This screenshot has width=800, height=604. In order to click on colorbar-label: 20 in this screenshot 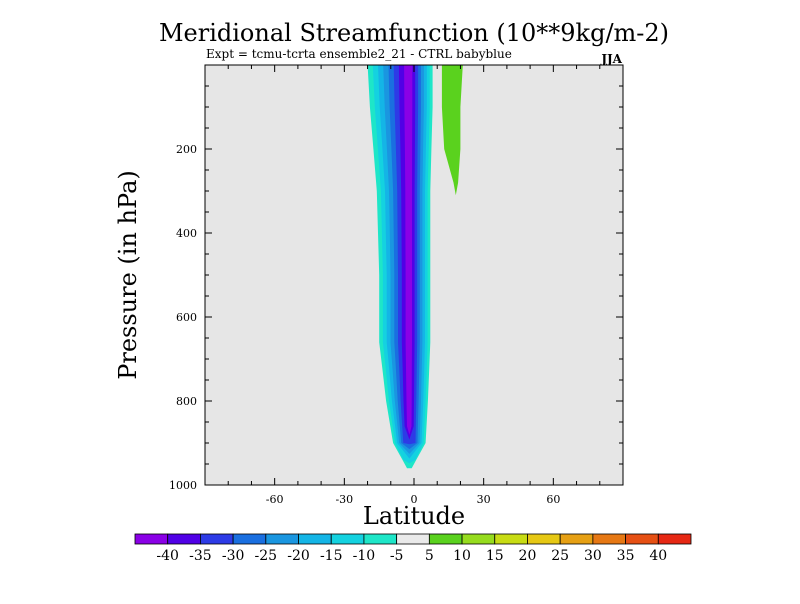, I will do `click(528, 556)`.